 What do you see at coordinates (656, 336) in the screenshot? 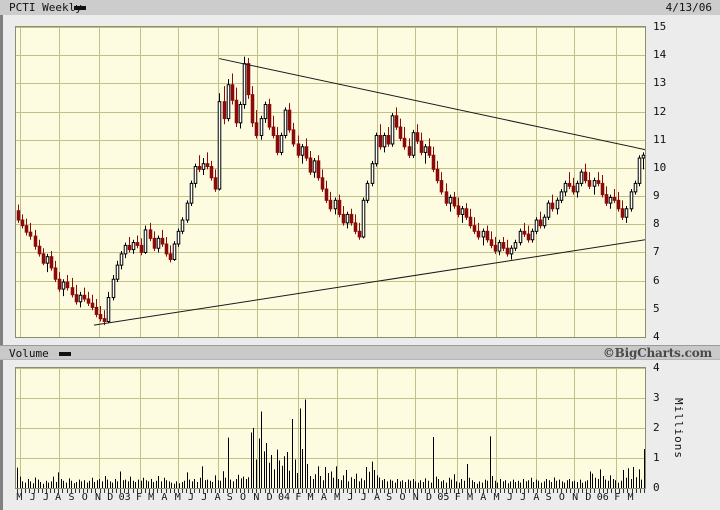
I see `price-y-tick-4: 4` at bounding box center [656, 336].